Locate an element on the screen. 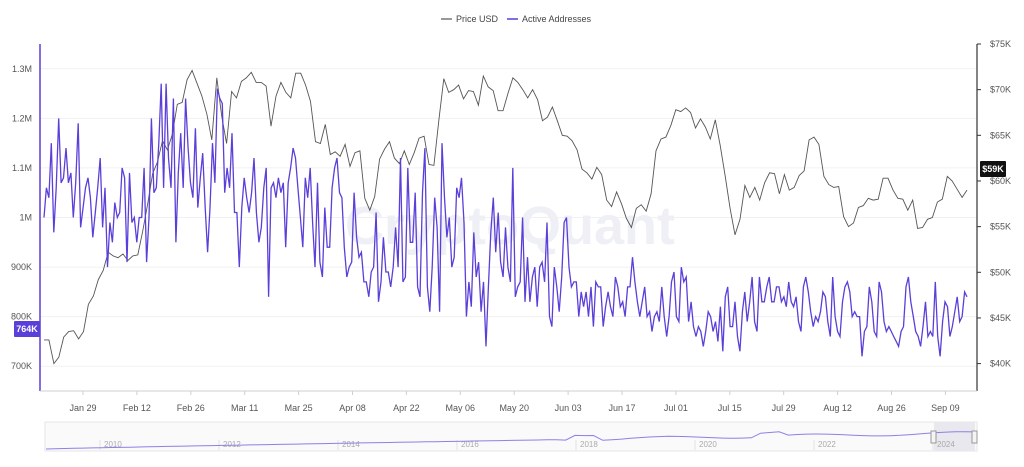 Image resolution: width=1024 pixels, height=467 pixels. y-axis-right: $75K $70K $65K $60K $55K $50K $45K $40K is located at coordinates (993, 215).